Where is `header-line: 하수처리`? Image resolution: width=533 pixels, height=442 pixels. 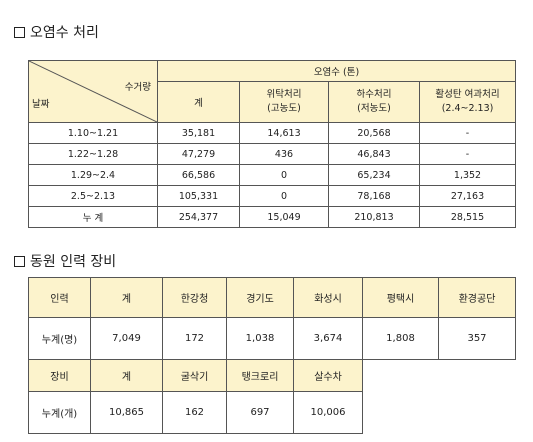 header-line: 하수처리 is located at coordinates (374, 94).